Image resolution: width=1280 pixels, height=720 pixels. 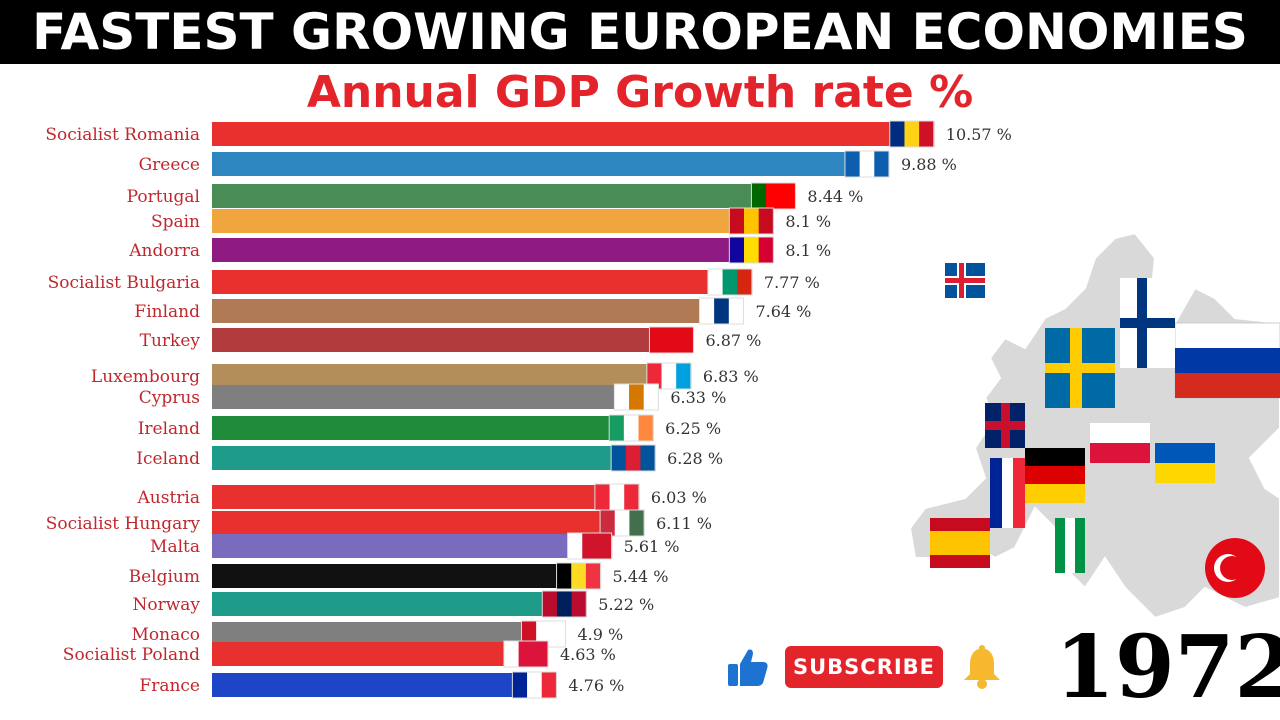 I want to click on category-label: Malta, so click(x=175, y=547).